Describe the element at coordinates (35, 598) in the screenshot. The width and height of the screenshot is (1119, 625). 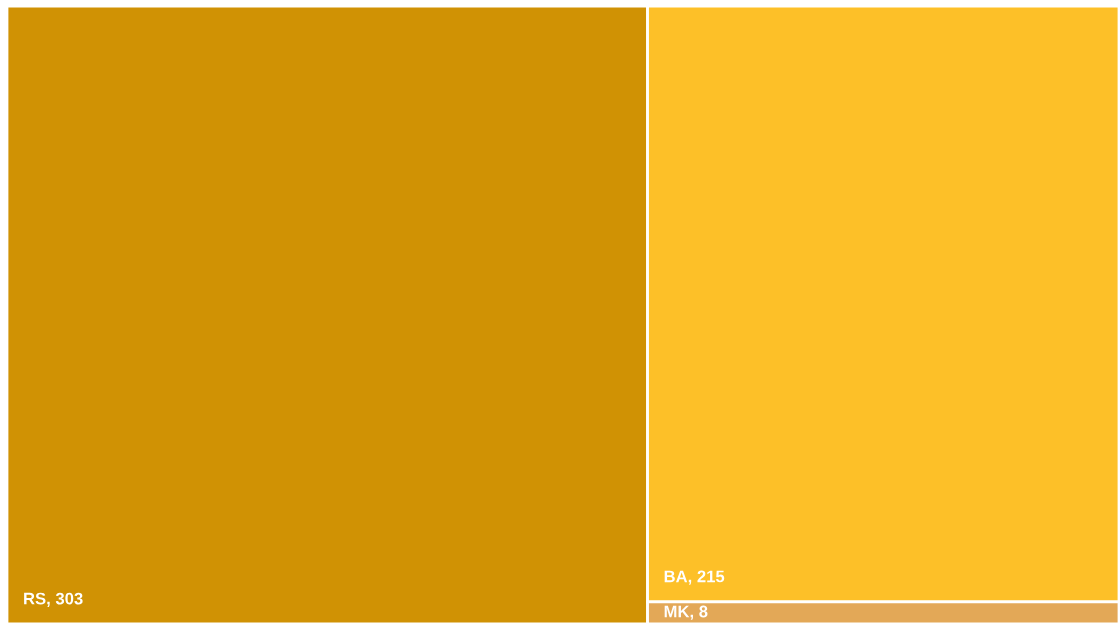
I see `category-label: RS` at that location.